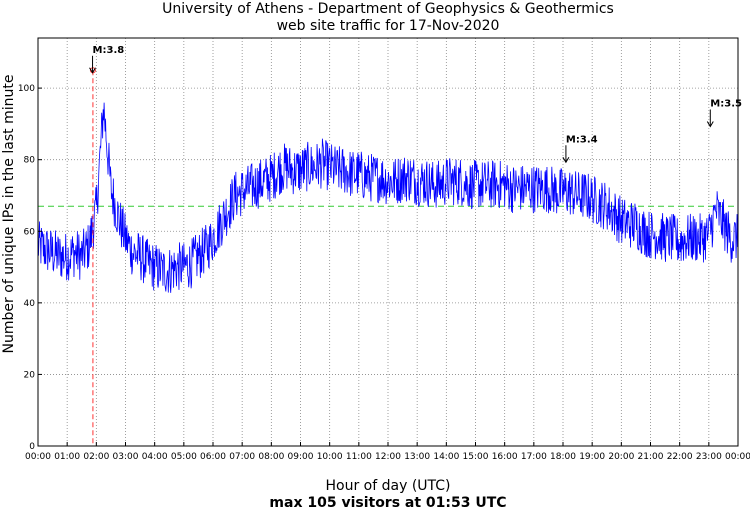 This screenshot has width=750, height=511. What do you see at coordinates (387, 503) in the screenshot?
I see `max-visitors-note: max 105 visitors at 01:53 UTC` at bounding box center [387, 503].